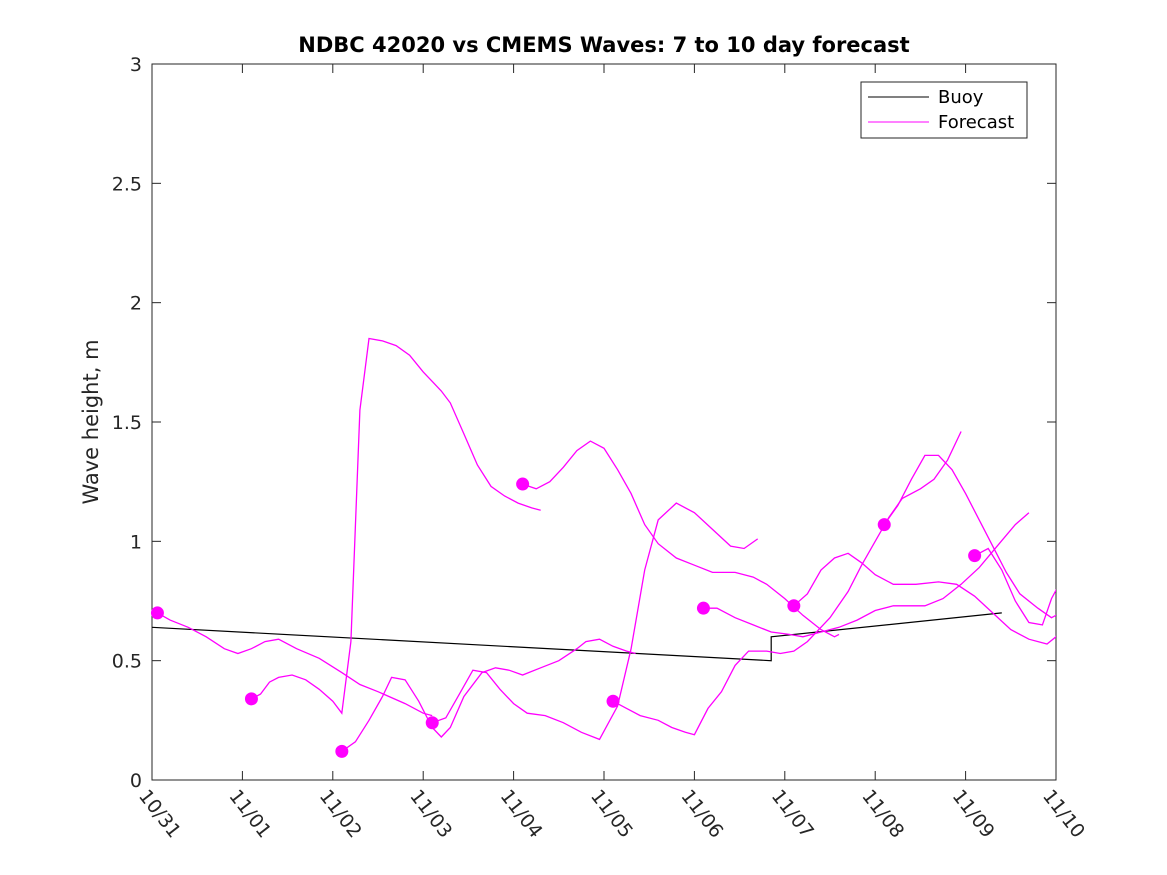  What do you see at coordinates (521, 814) in the screenshot?
I see `x-tick-label: 11/04` at bounding box center [521, 814].